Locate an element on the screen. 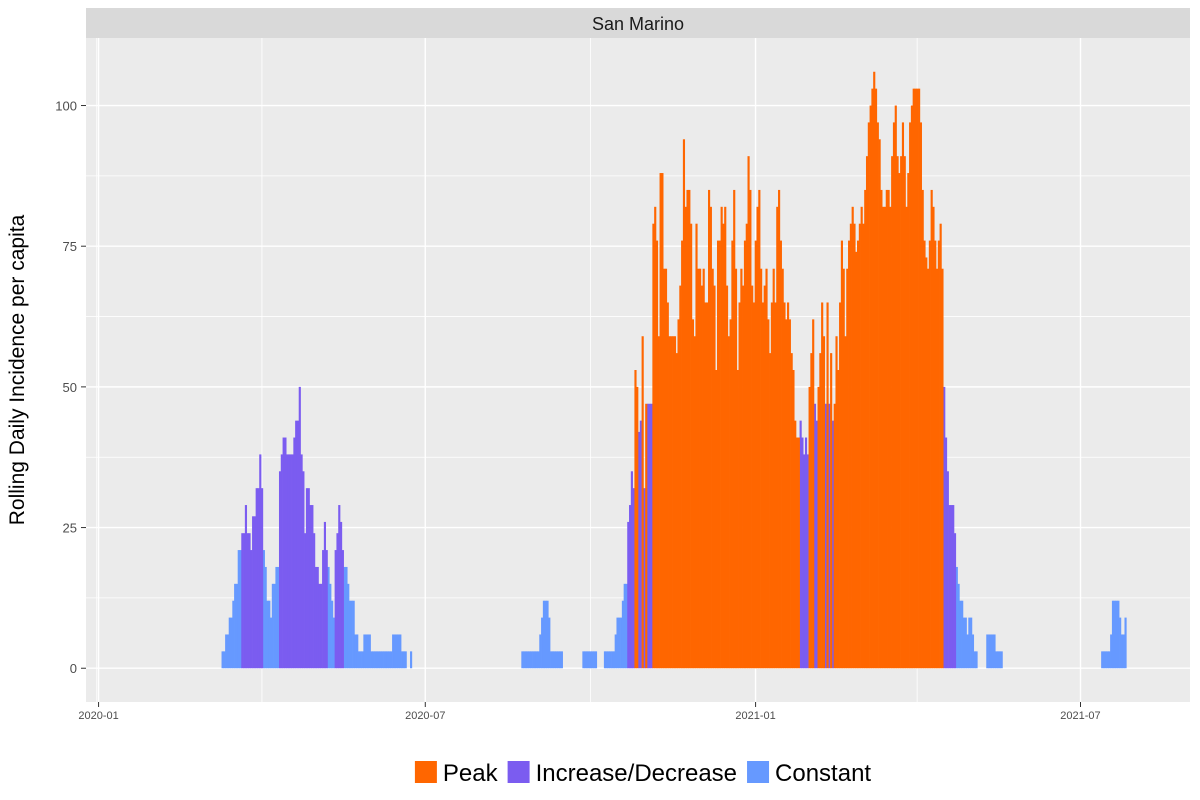  legend-key-peak is located at coordinates (425, 772).